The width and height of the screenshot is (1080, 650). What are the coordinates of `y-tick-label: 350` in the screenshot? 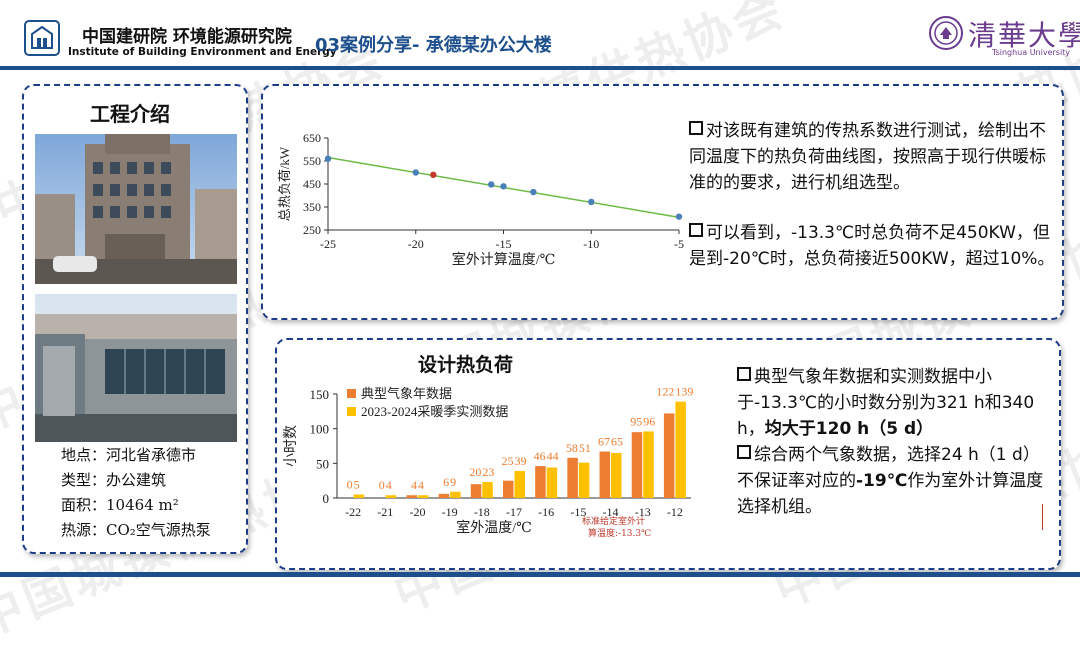 It's located at (312, 207).